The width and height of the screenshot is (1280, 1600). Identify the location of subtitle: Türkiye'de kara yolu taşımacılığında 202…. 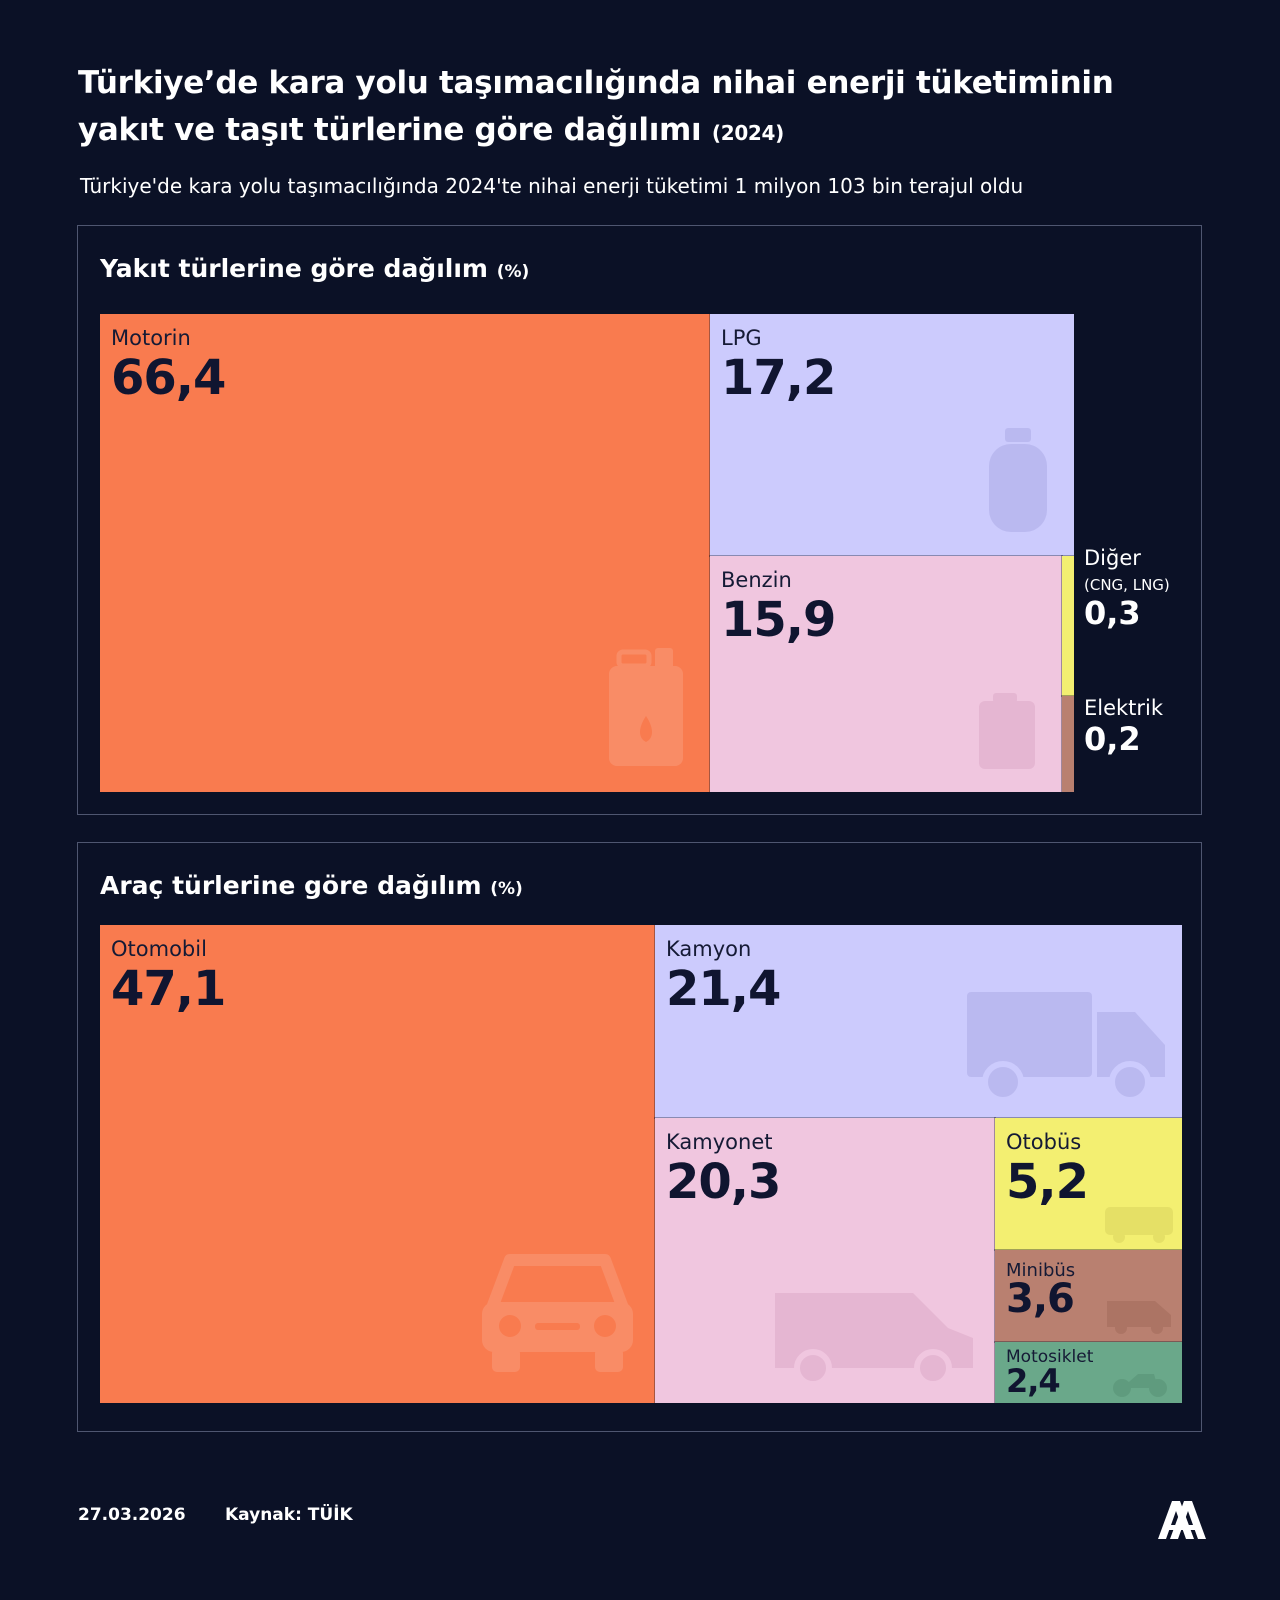
(552, 186).